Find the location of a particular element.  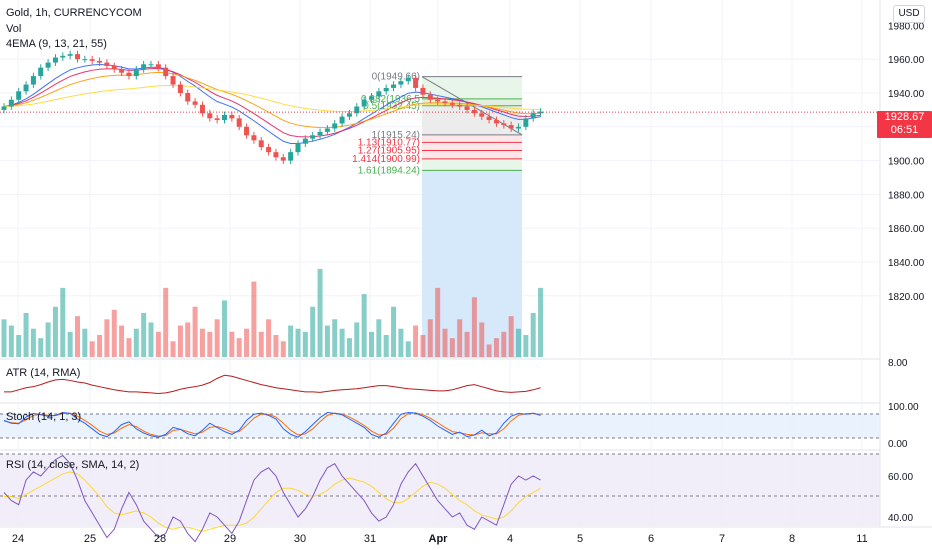

stoch-legend: Stoch (14, 1, 3) is located at coordinates (44, 417).